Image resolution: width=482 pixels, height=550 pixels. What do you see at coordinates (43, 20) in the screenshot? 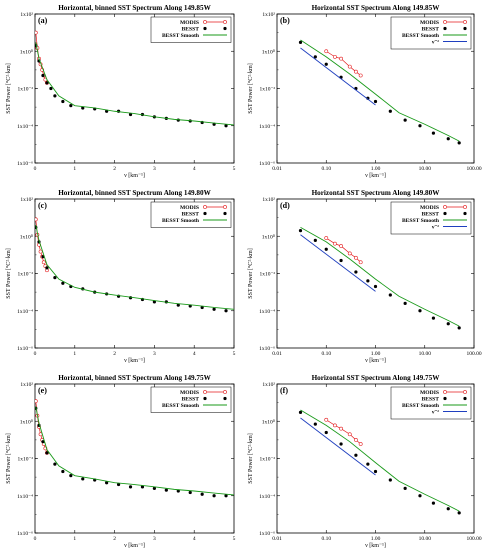
I see `panel-label: (a)` at bounding box center [43, 20].